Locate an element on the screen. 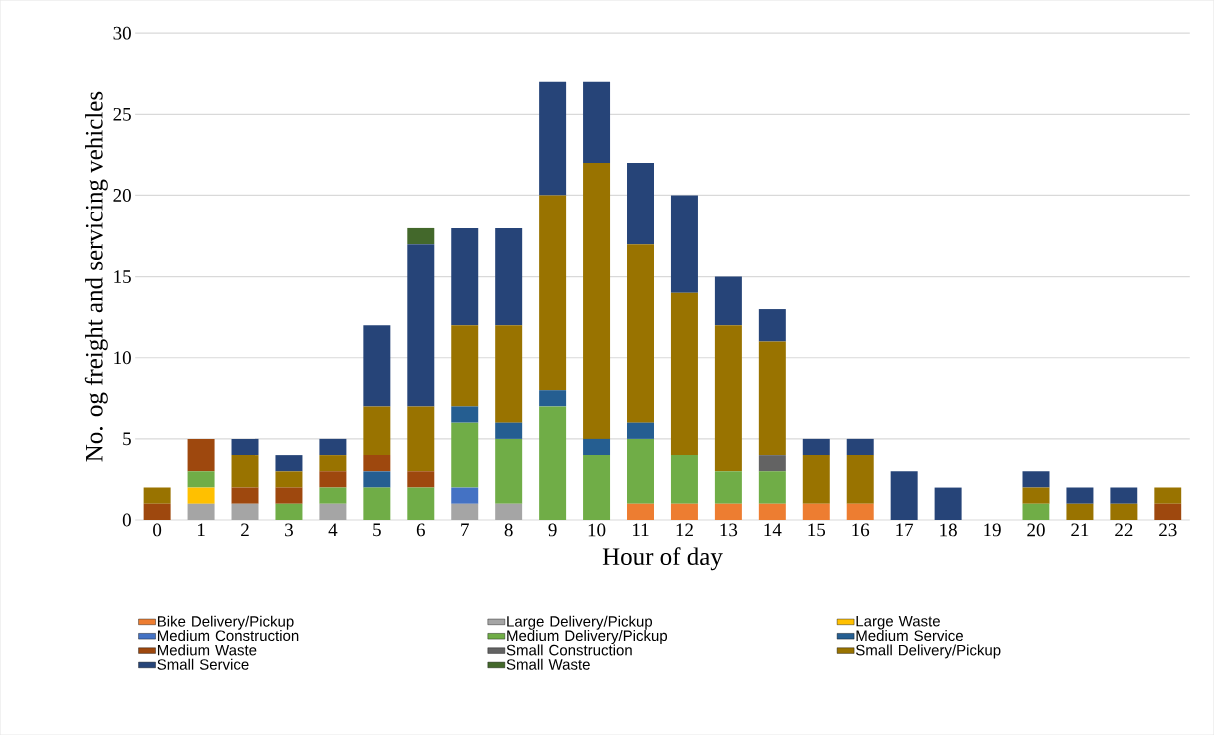 This screenshot has height=735, width=1214. x-tick-label: 16 is located at coordinates (861, 530).